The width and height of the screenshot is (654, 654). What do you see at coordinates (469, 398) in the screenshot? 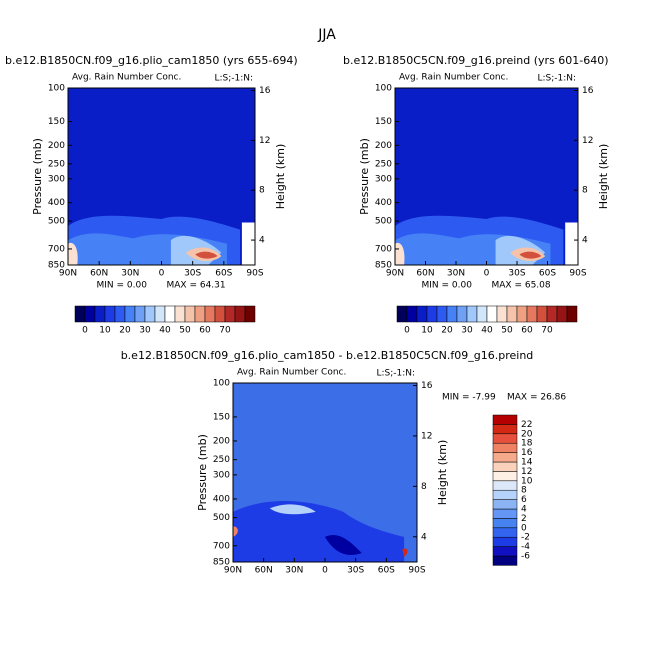
I see `stat-min: MIN = -7.99` at bounding box center [469, 398].